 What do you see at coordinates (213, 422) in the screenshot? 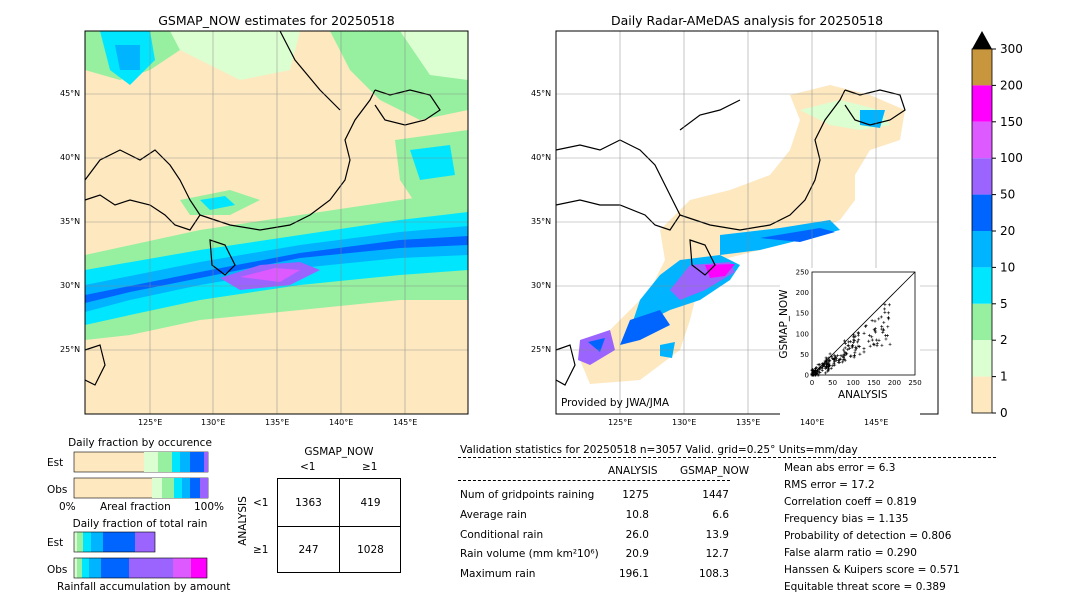
I see `left-lon-130: 130°E` at bounding box center [213, 422].